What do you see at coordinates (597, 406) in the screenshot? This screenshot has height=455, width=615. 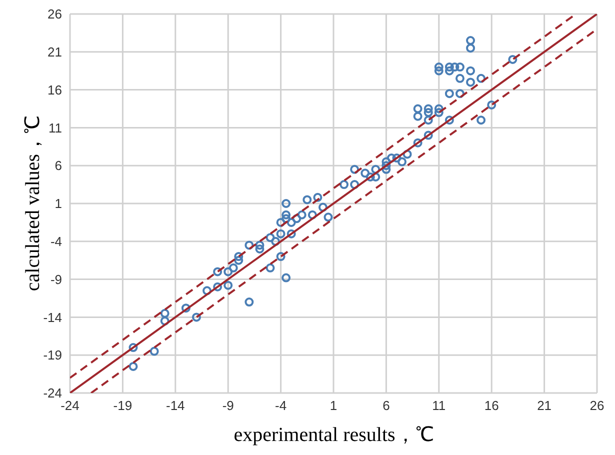 I see `x-tick-label: 26` at bounding box center [597, 406].